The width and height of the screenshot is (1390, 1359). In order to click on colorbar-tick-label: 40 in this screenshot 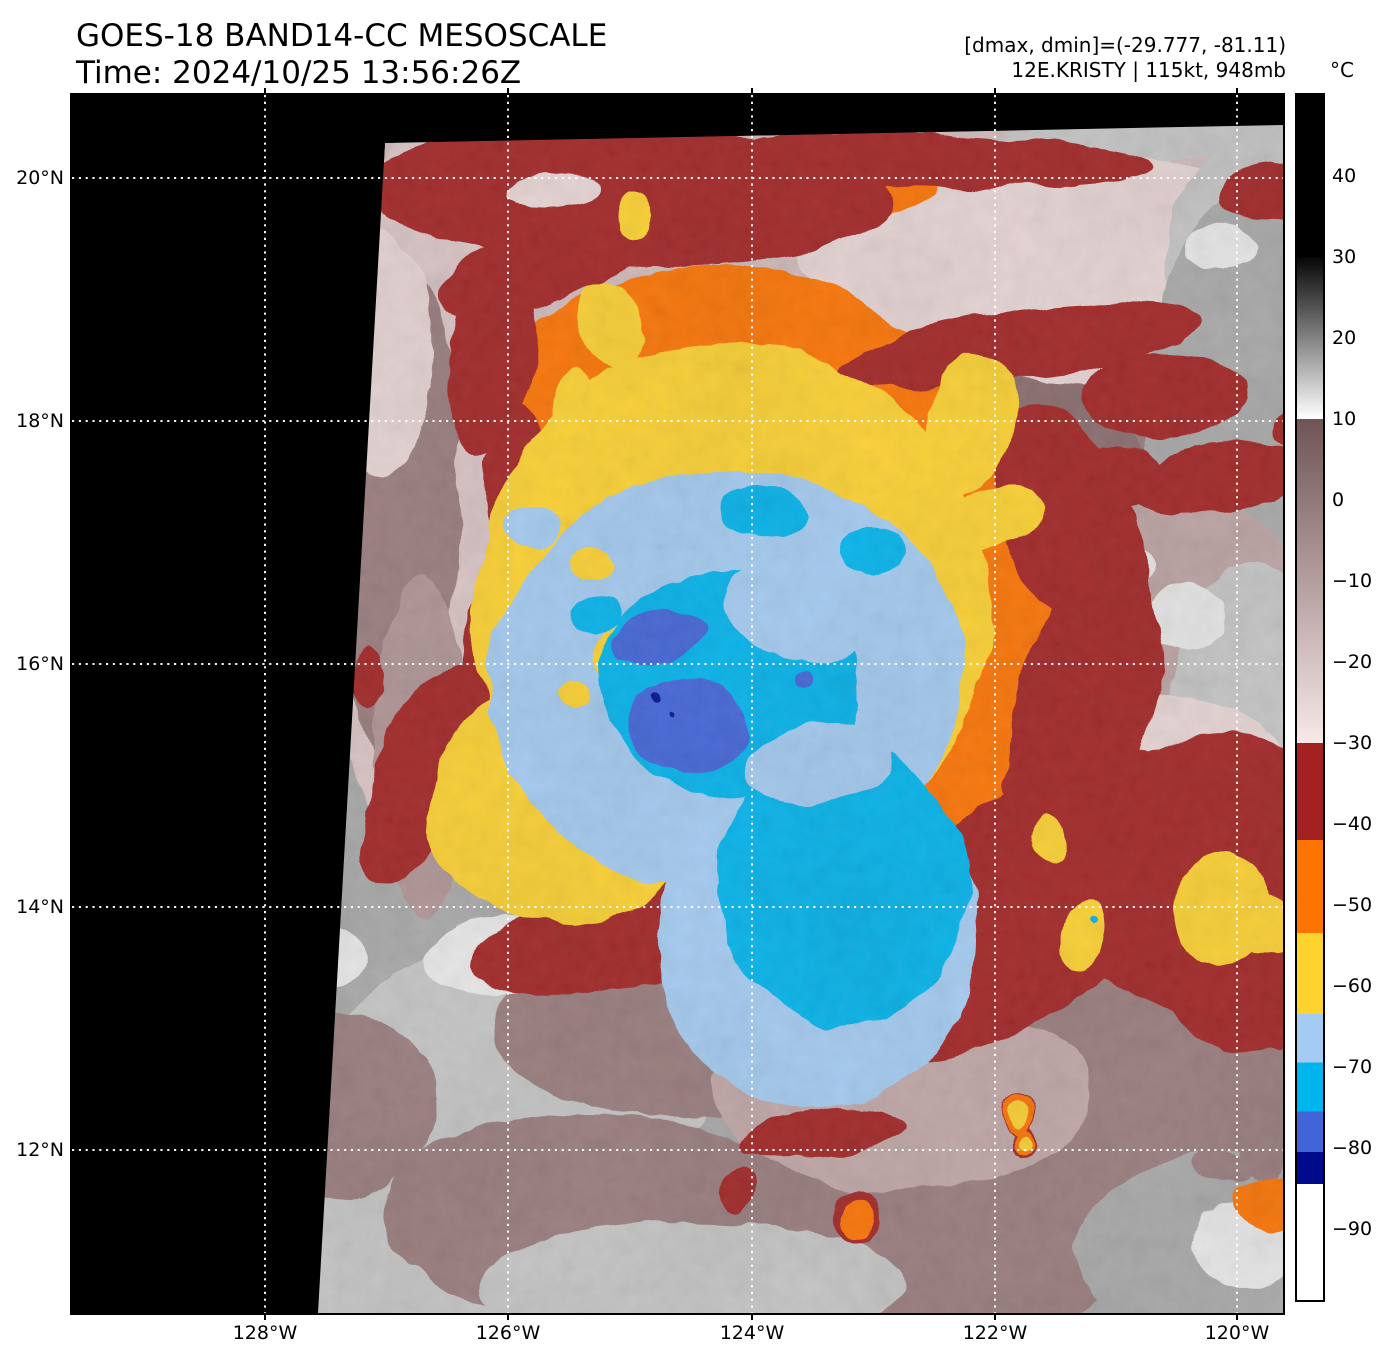, I will do `click(1344, 175)`.